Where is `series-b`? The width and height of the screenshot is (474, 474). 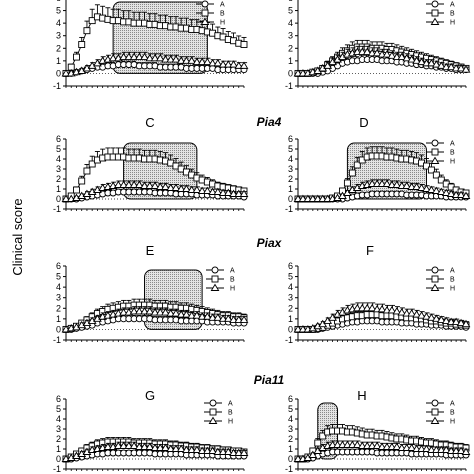
series-b is located at coordinates (382, 443).